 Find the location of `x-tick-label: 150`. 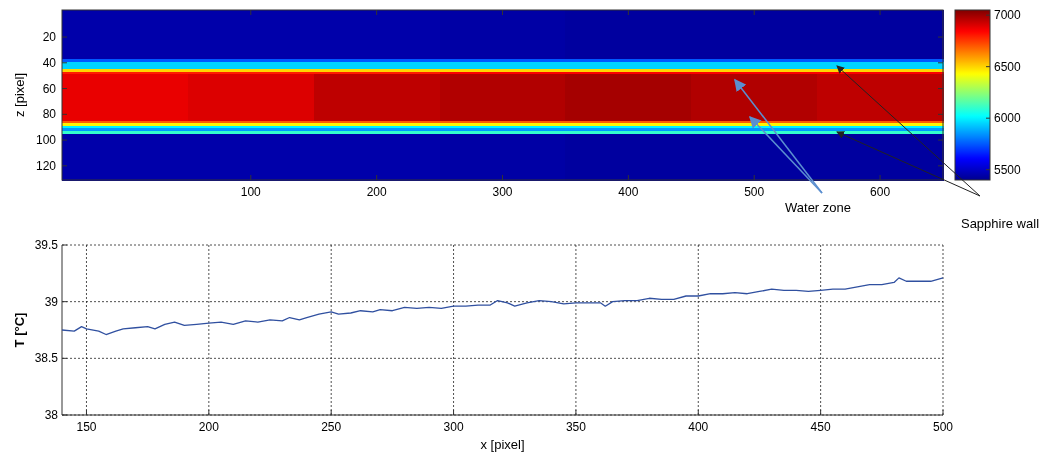

x-tick-label: 150 is located at coordinates (86, 427).